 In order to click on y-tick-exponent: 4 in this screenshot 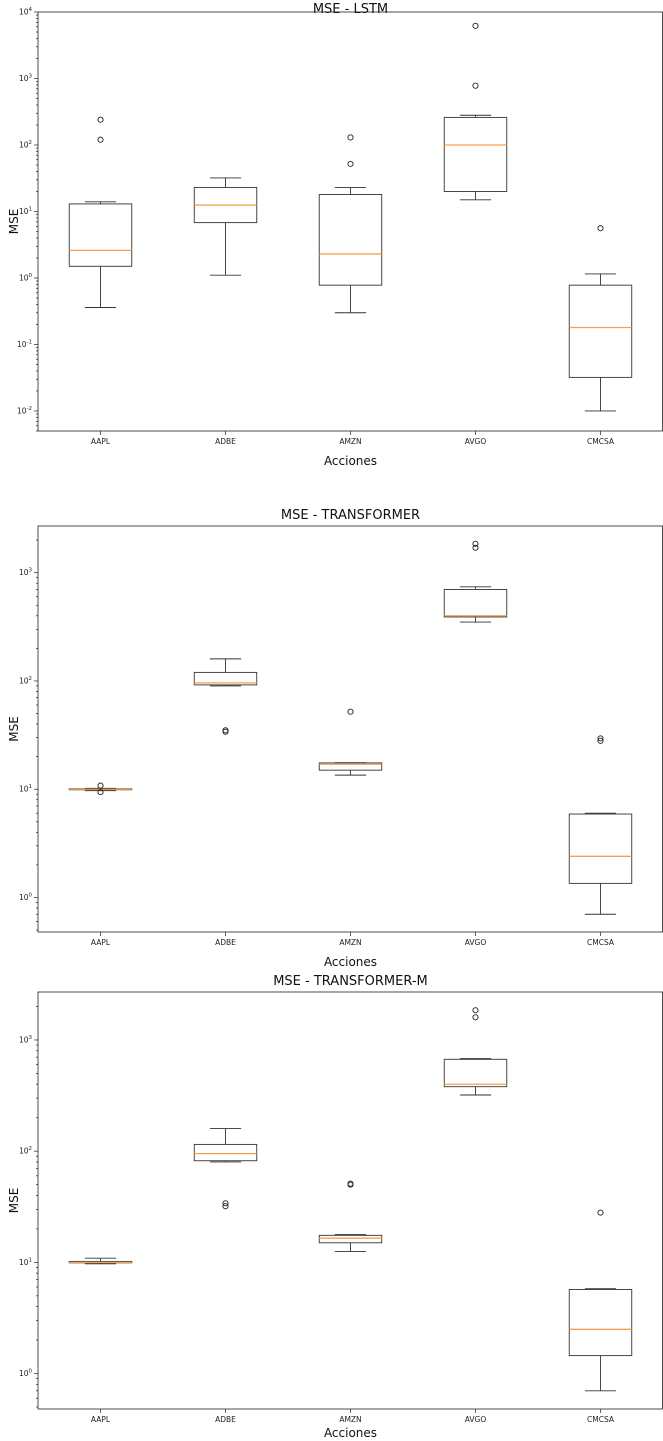, I will do `click(31, 10)`.